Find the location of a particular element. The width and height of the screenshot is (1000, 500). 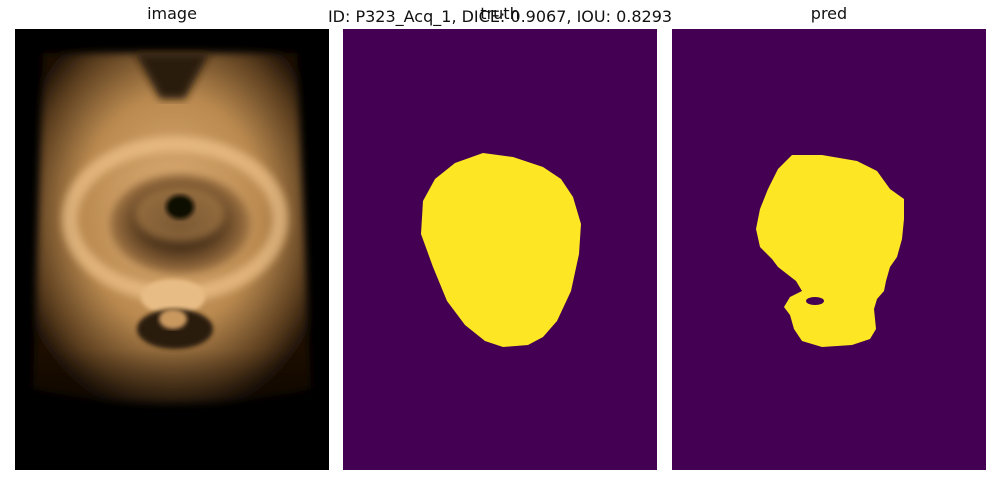

pred-hole is located at coordinates (815, 301).